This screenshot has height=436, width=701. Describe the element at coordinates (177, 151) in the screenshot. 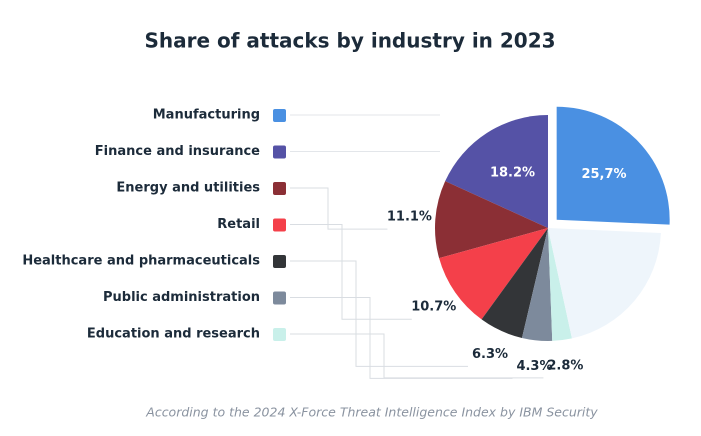

I see `legend-label: Finance and insurance` at that location.